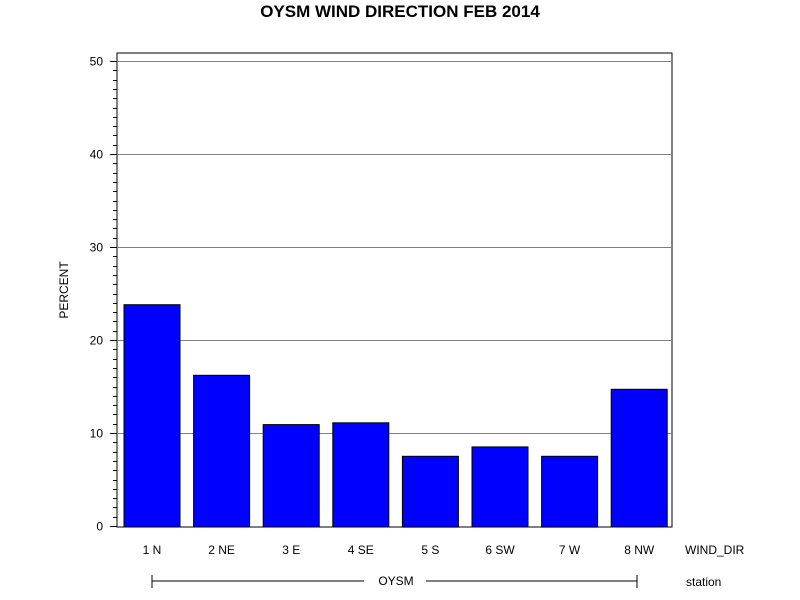  I want to click on y-tick-label-layer: 0 10 20 30 40 50, so click(97, 294).